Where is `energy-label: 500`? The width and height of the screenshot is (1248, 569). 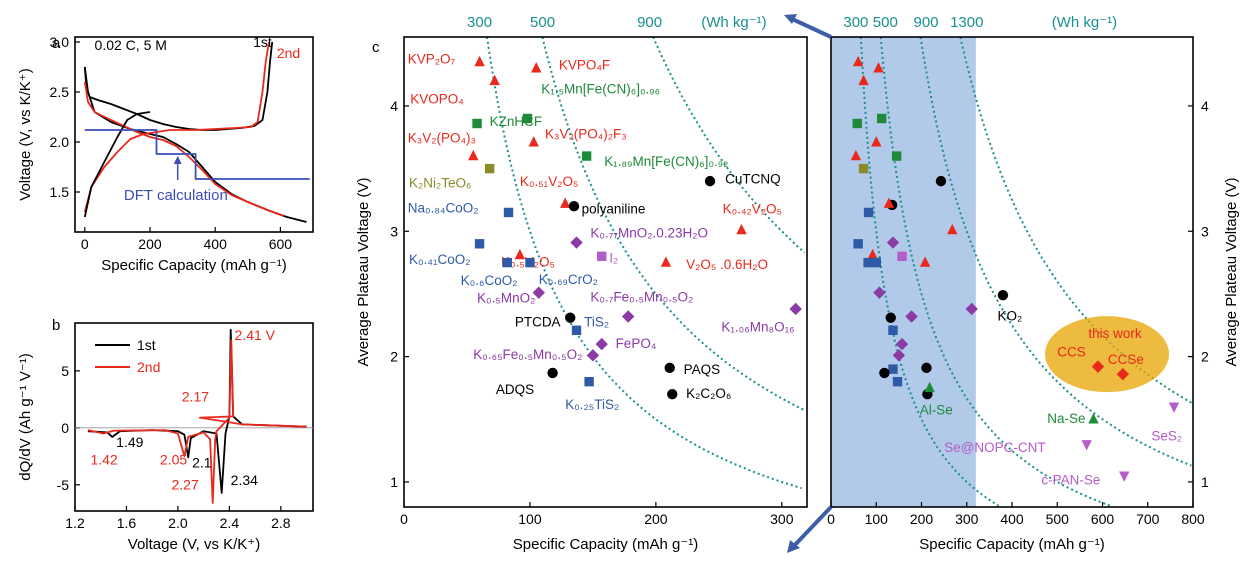
energy-label: 500 is located at coordinates (542, 22).